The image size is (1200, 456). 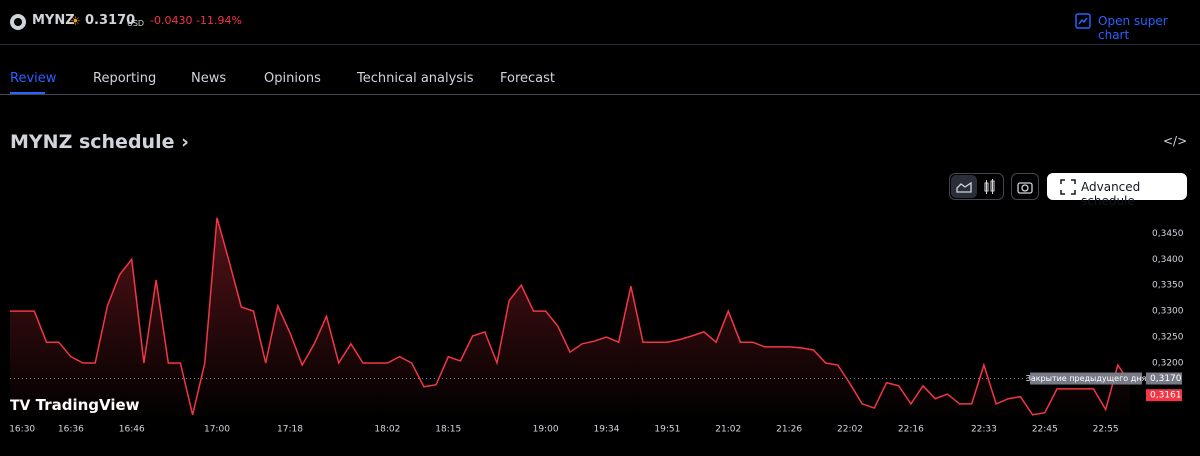 What do you see at coordinates (290, 430) in the screenshot?
I see `x-tick-label: 17:18` at bounding box center [290, 430].